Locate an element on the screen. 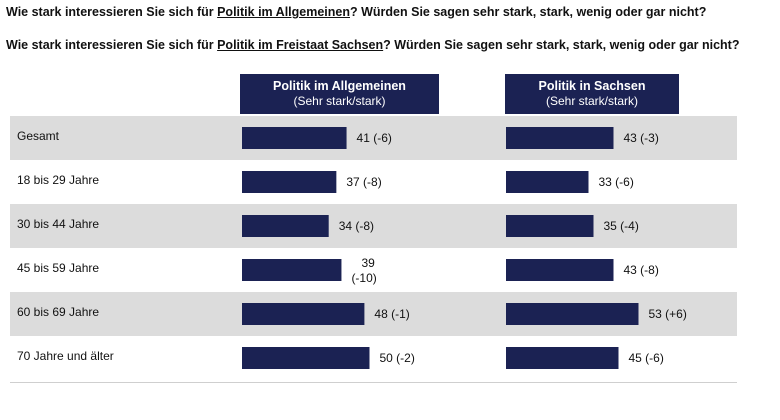  column-header-saxony: Politik in Sachsen (Sehr stark/stark) is located at coordinates (592, 94).